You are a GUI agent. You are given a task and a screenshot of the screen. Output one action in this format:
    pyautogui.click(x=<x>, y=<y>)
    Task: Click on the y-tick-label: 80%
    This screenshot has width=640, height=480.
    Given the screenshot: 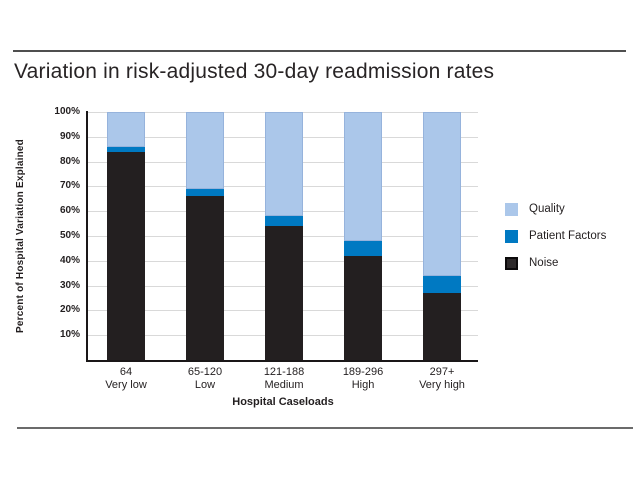 What is the action you would take?
    pyautogui.click(x=69, y=161)
    